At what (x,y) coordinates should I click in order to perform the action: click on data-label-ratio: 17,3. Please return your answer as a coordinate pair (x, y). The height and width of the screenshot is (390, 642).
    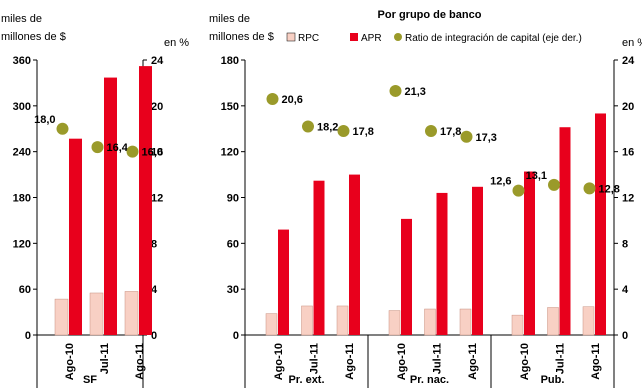
    Looking at the image, I should click on (486, 138).